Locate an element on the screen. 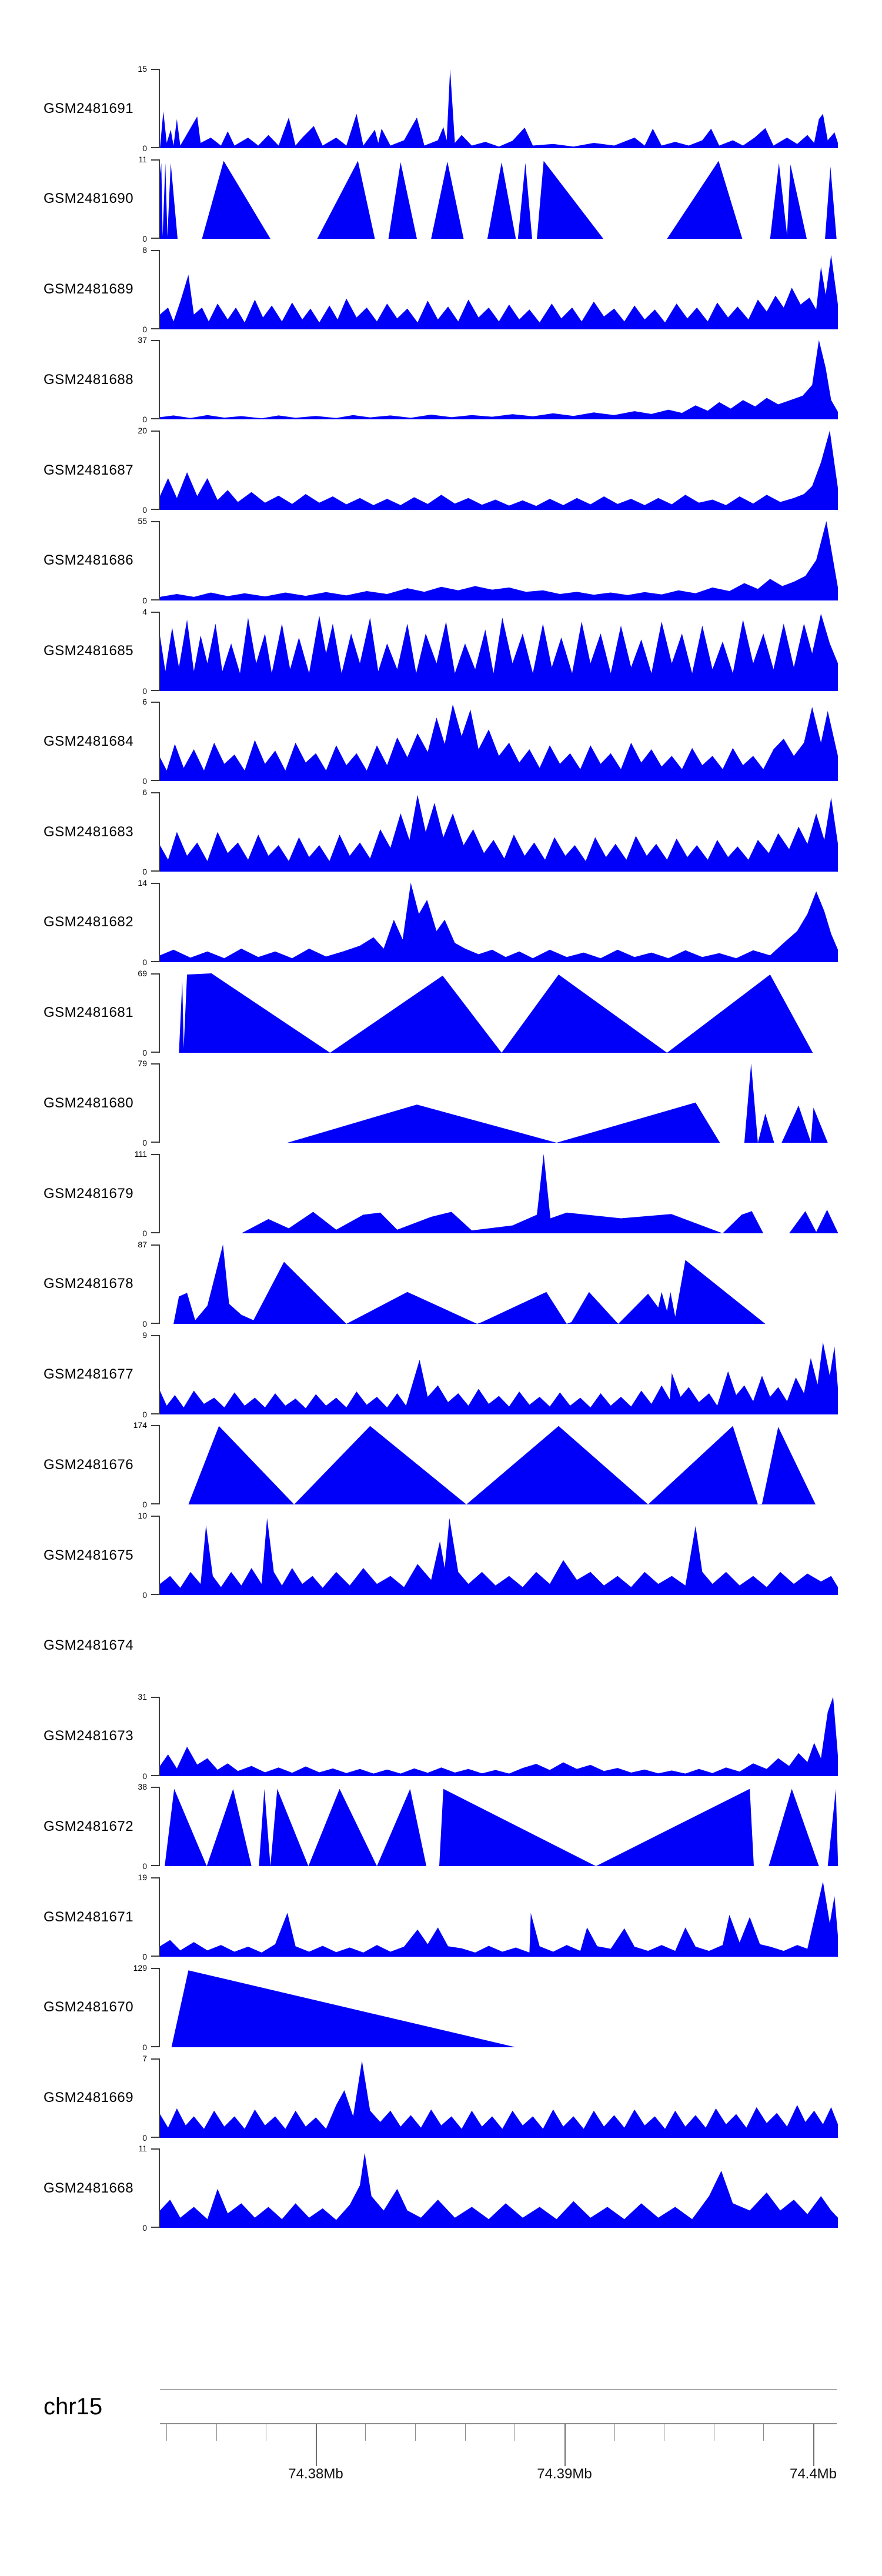  y-axis-max-label: 69 is located at coordinates (142, 973).